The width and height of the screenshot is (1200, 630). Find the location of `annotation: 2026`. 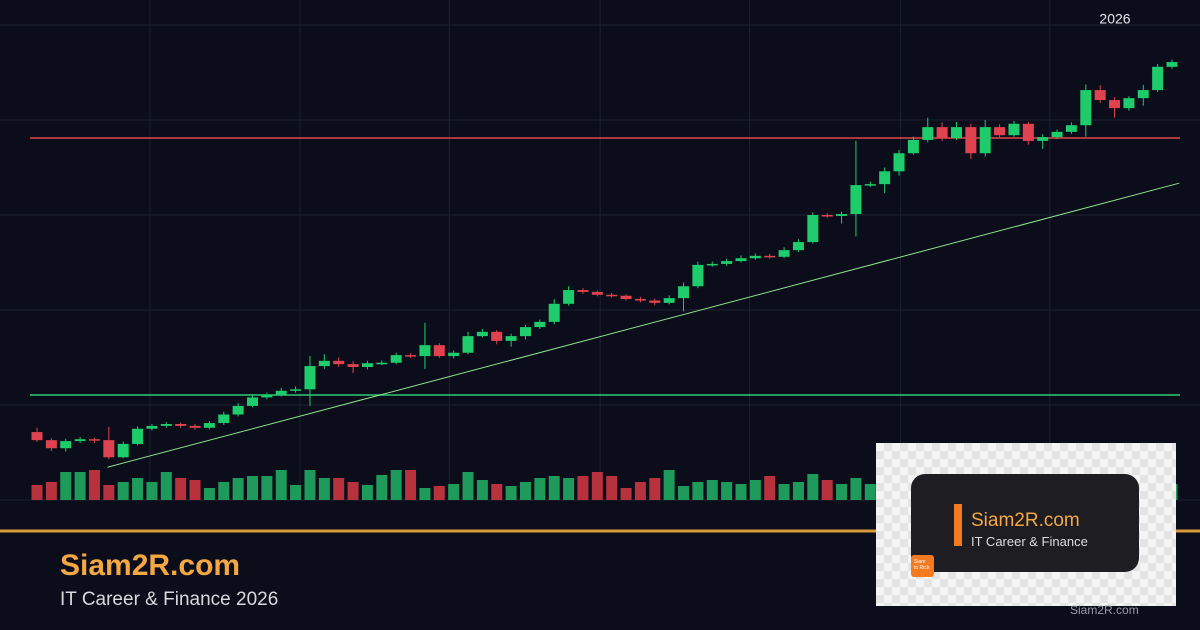

annotation: 2026 is located at coordinates (1114, 19).